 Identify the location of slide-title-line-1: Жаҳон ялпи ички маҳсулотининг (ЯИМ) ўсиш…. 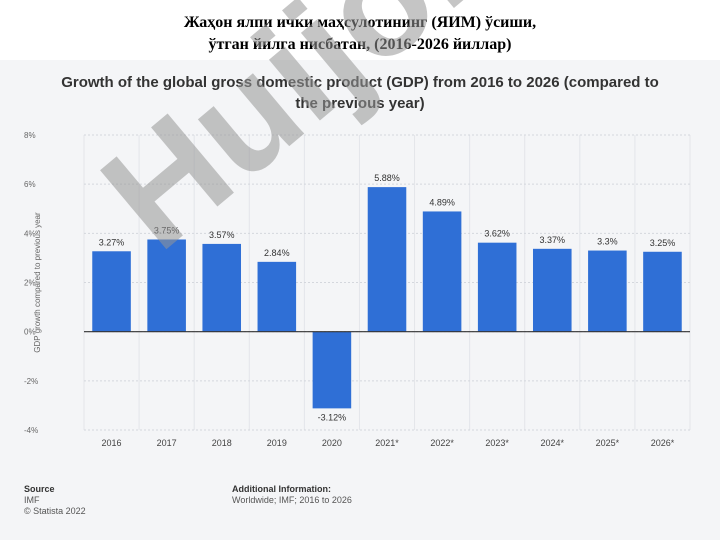
(360, 22).